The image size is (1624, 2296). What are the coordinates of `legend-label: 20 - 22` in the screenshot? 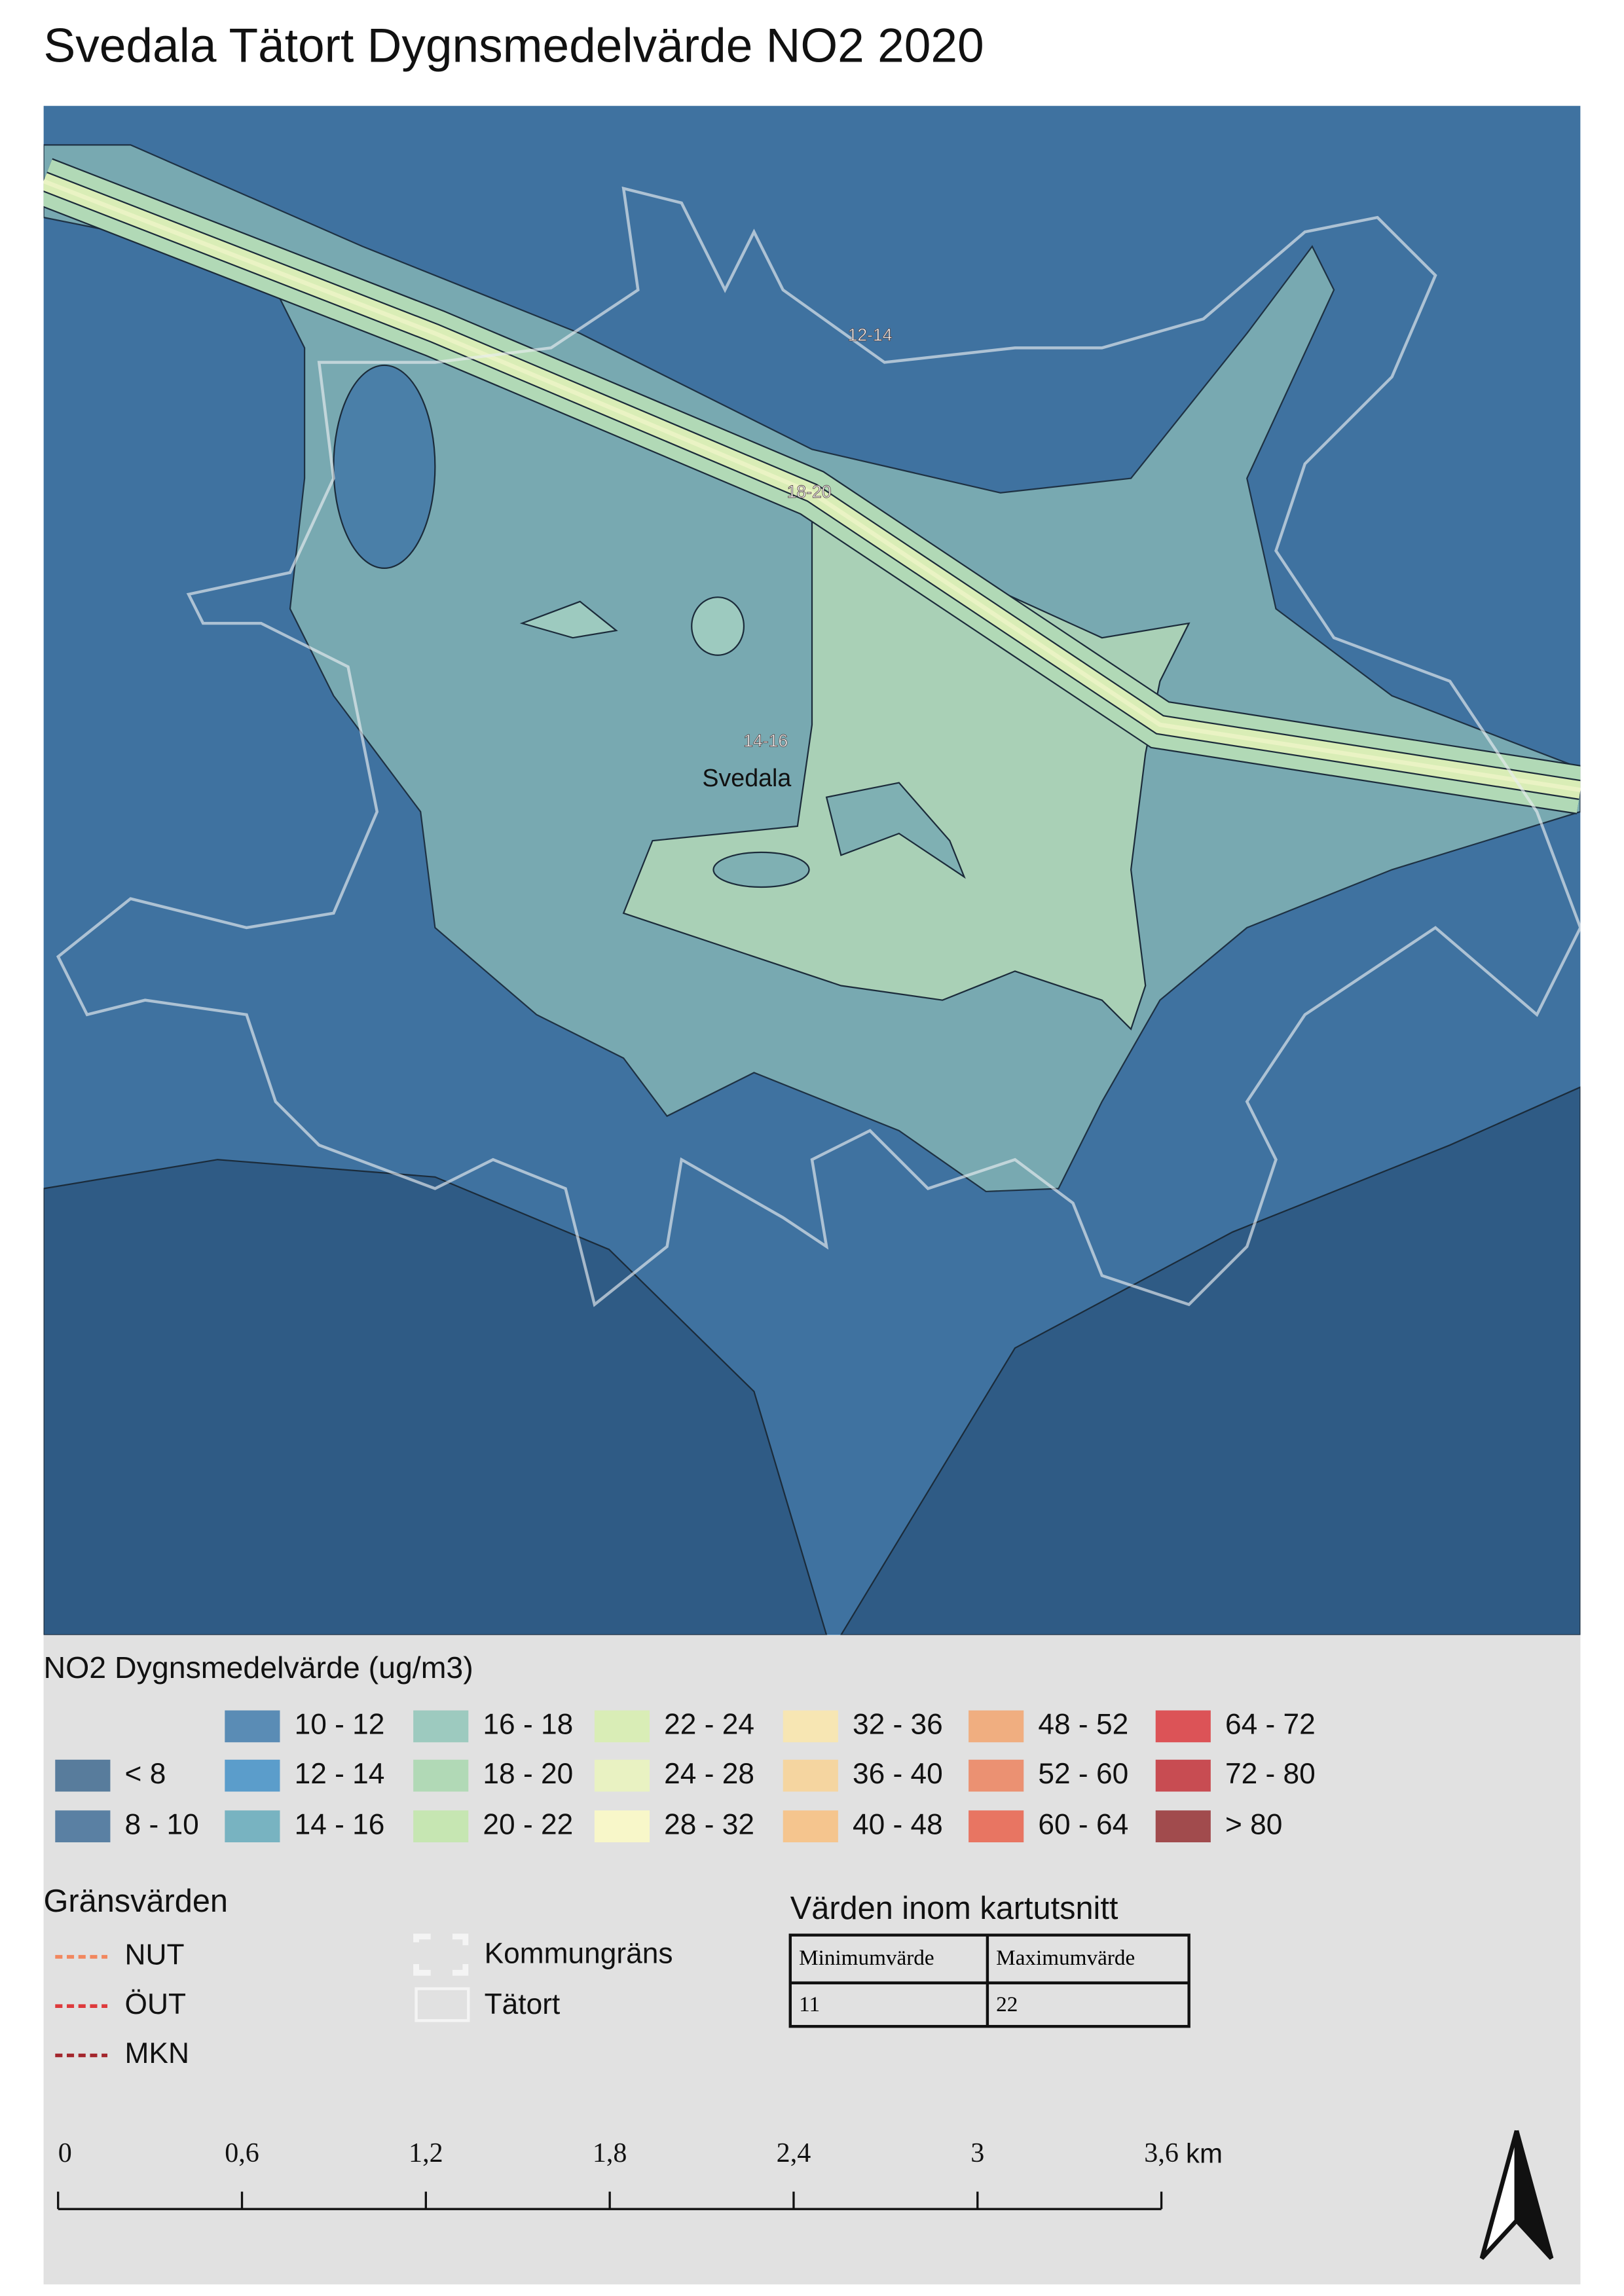 It's located at (528, 1824).